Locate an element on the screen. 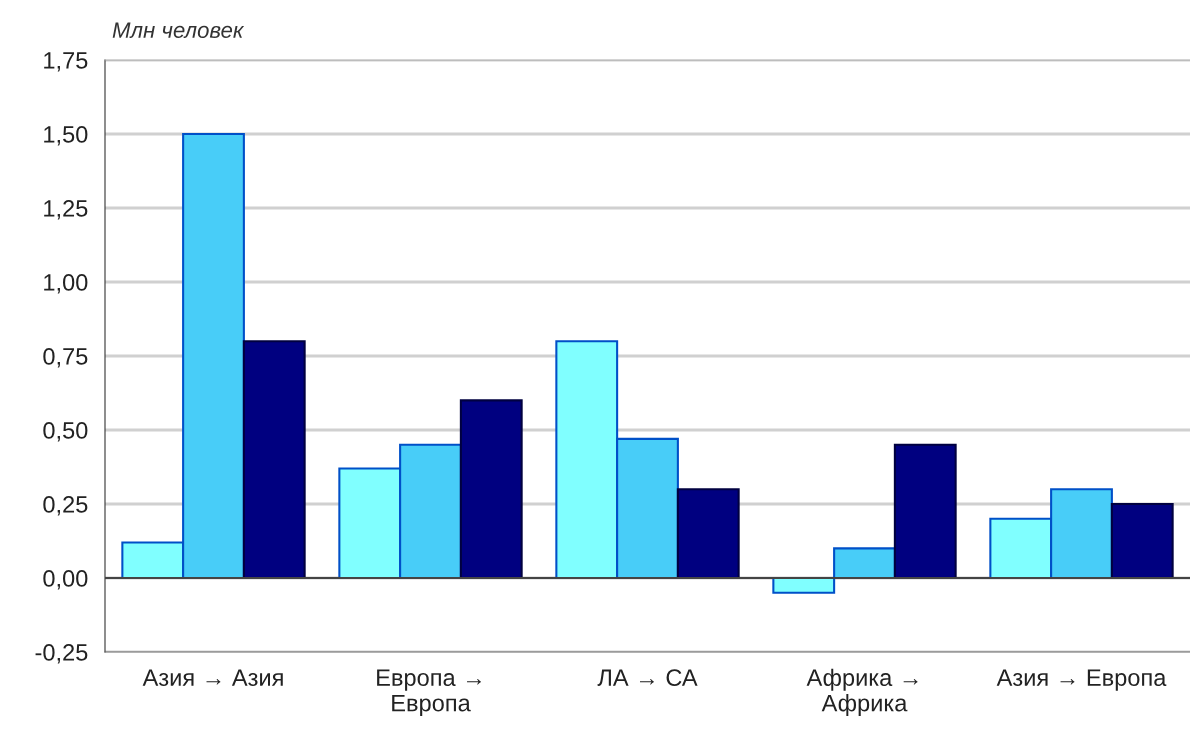  x-tick-label: ЛА → СА is located at coordinates (647, 678).